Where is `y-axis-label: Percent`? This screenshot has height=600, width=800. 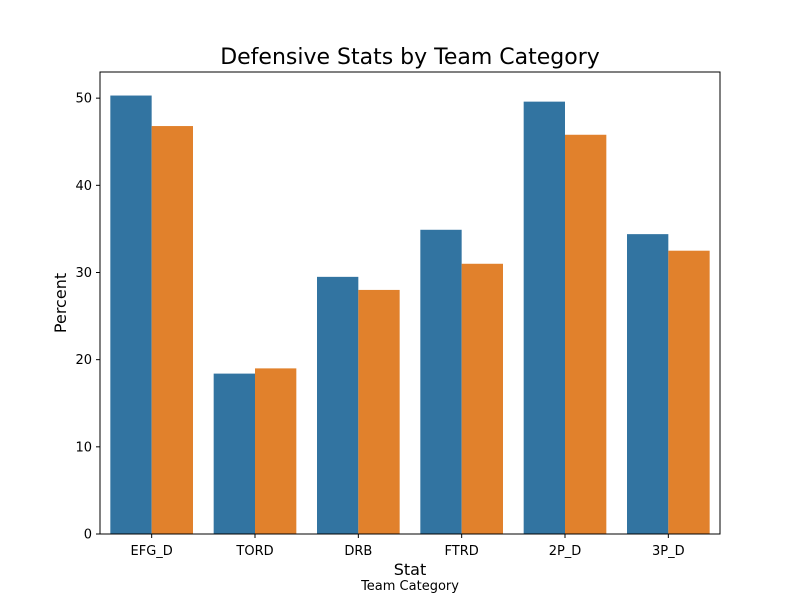 y-axis-label: Percent is located at coordinates (60, 303).